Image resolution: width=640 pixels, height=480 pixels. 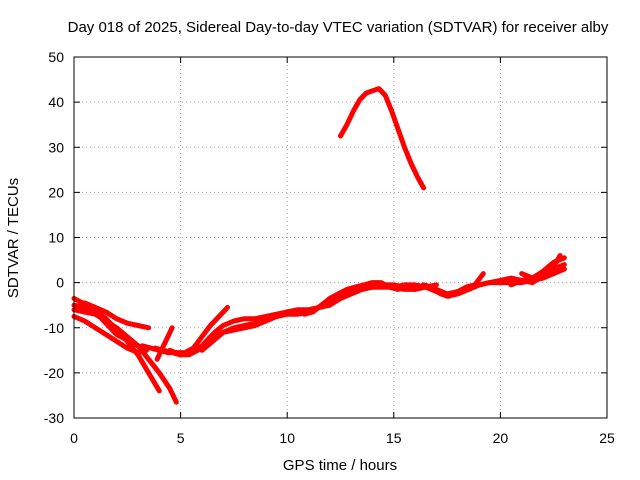 What do you see at coordinates (607, 438) in the screenshot?
I see `x-tick-label: 25` at bounding box center [607, 438].